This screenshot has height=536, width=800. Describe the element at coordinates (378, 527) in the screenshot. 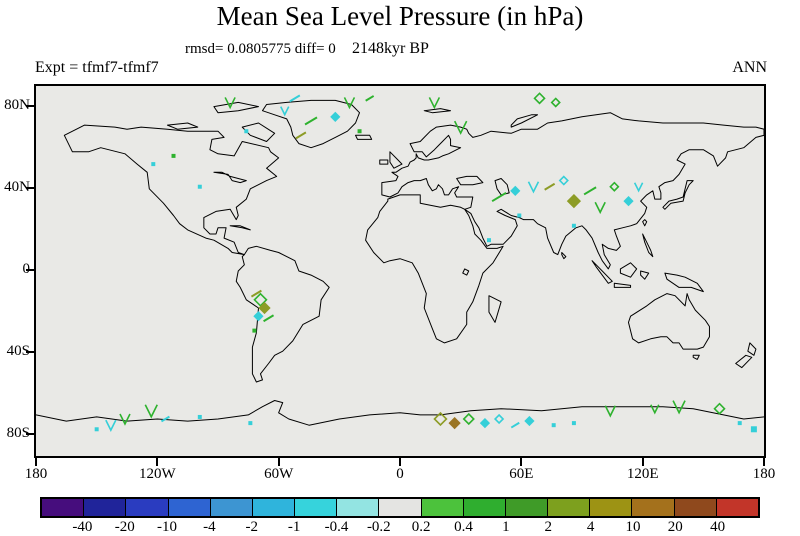

I see `colorbar-label: -0.2` at that location.